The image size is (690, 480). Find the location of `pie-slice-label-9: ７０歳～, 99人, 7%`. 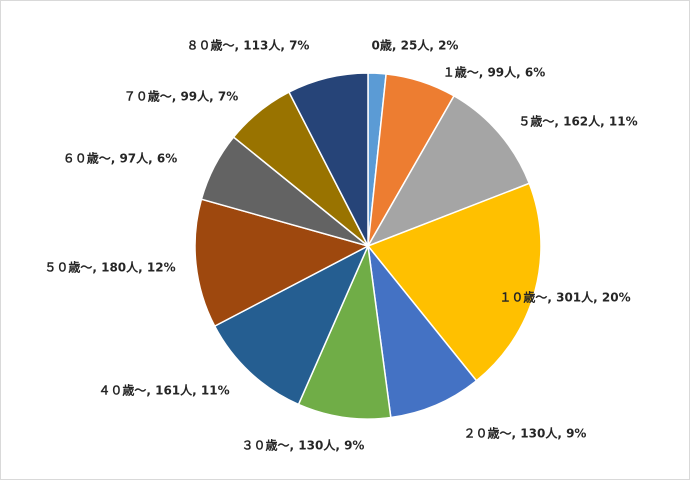

pie-slice-label-9: ７０歳～, 99人, 7% is located at coordinates (181, 96).